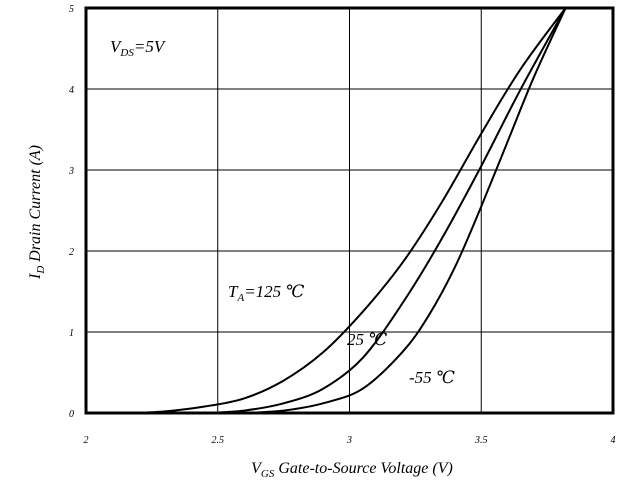  Describe the element at coordinates (432, 377) in the screenshot. I see `series-label-minus55c: -55 ℃` at that location.